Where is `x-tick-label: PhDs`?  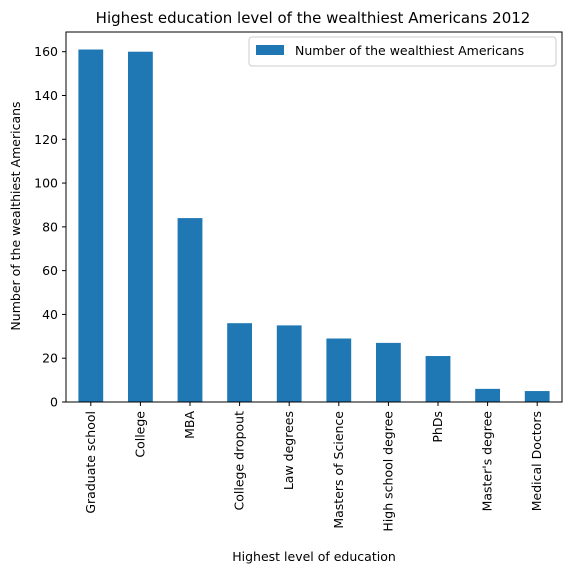 x-tick-label: PhDs is located at coordinates (437, 427).